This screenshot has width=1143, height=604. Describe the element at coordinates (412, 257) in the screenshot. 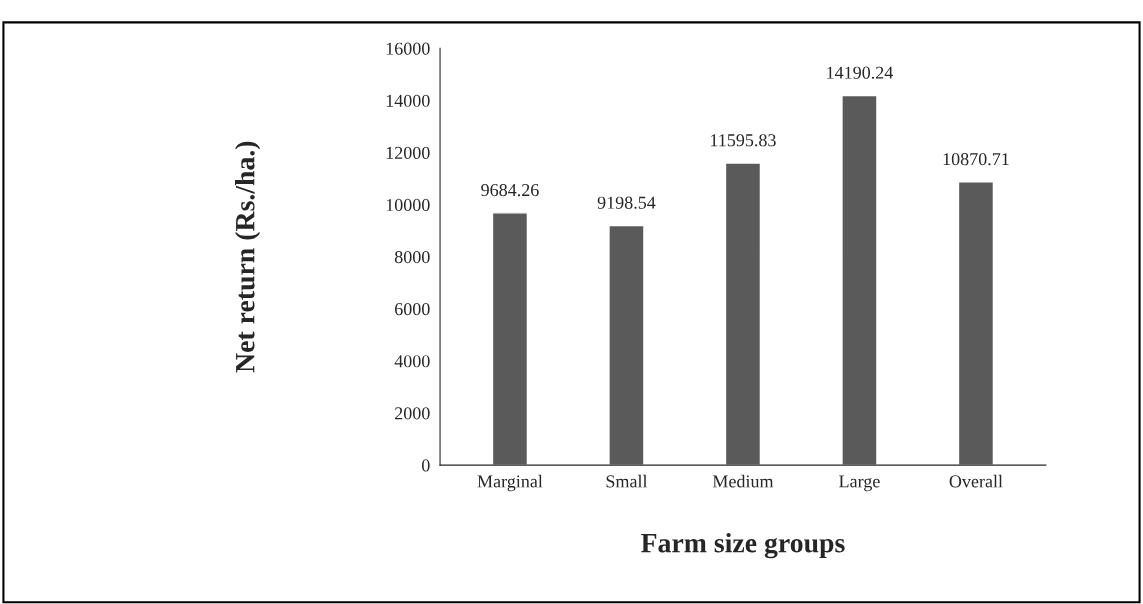

I see `y-tick-label: 8000` at that location.